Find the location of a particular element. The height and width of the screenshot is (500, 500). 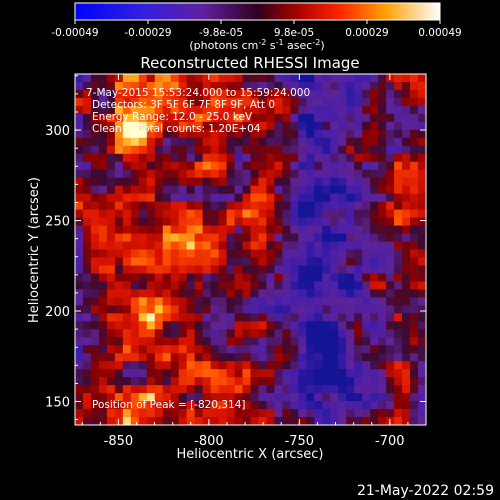

colorbar-tick-label: 0.00049 is located at coordinates (439, 33).